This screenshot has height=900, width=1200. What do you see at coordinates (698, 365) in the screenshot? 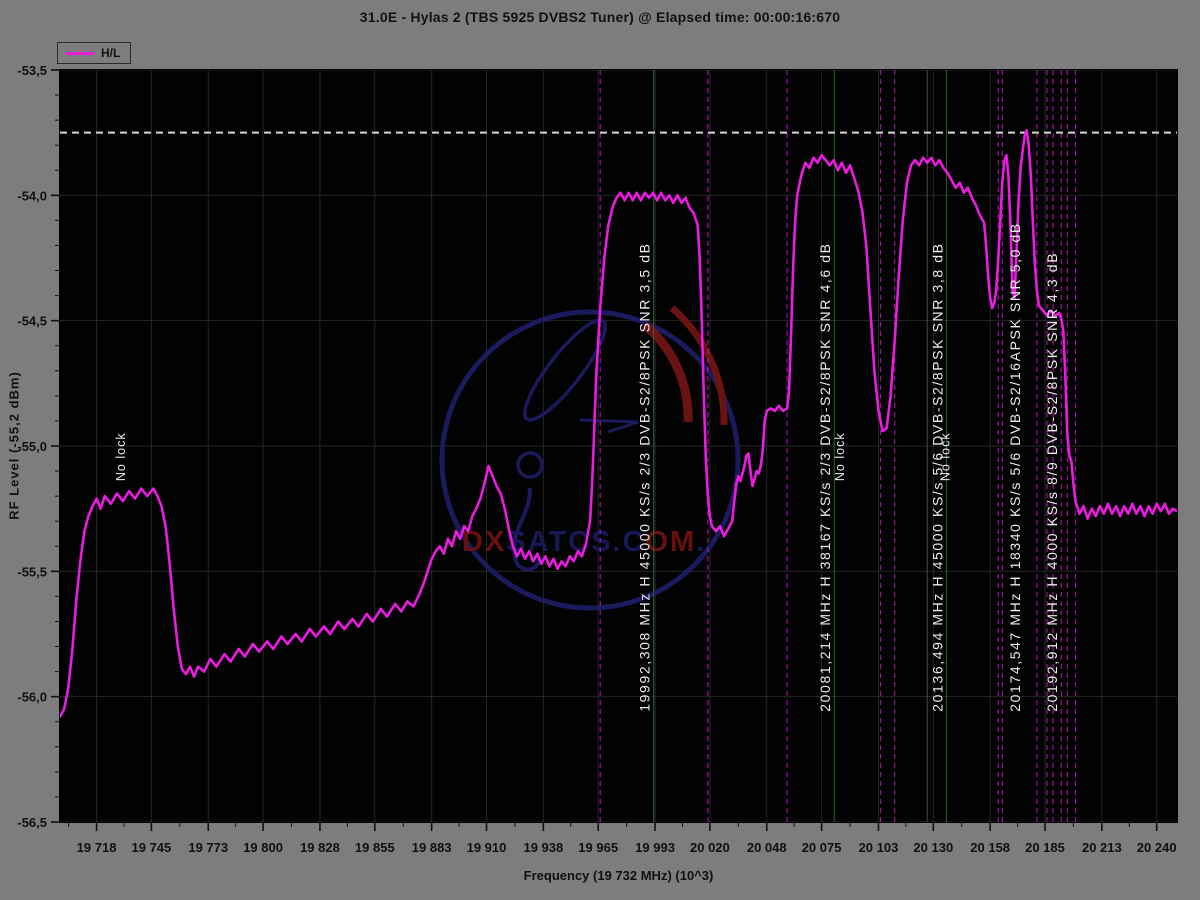
I see `watermark-signal-arc2-icon` at bounding box center [698, 365].